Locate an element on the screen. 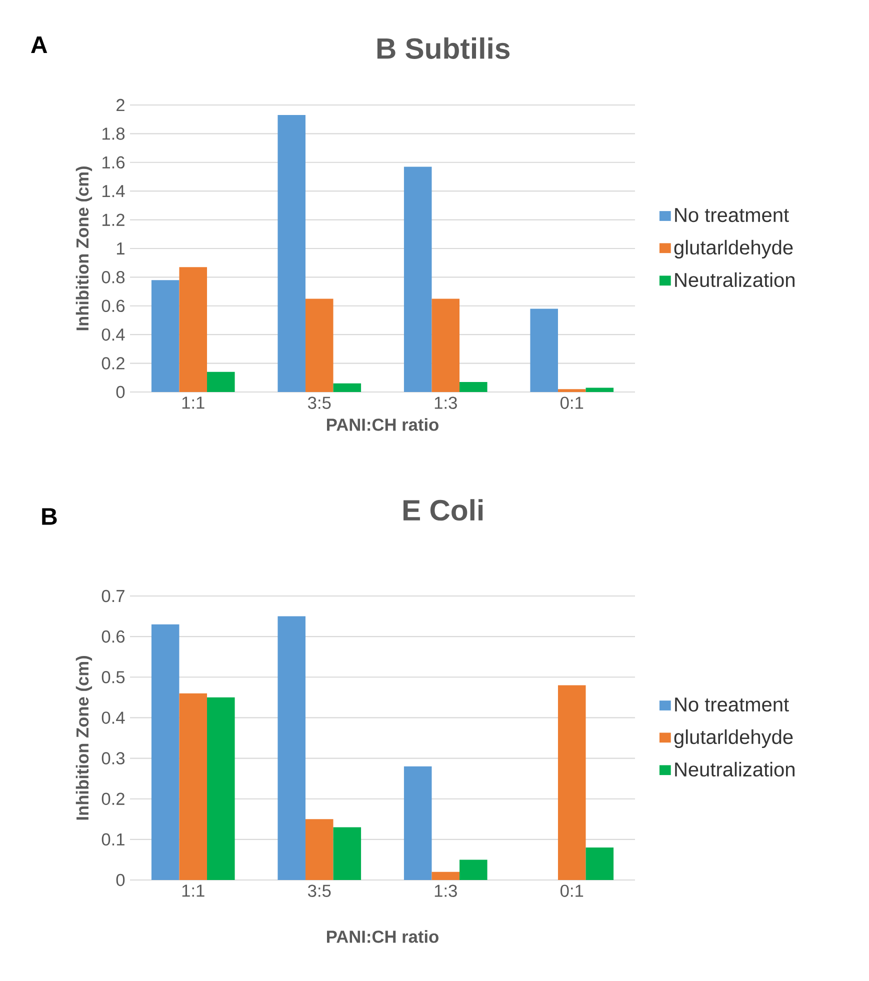 The image size is (869, 981). y-tick-label: 0.7 is located at coordinates (113, 596).